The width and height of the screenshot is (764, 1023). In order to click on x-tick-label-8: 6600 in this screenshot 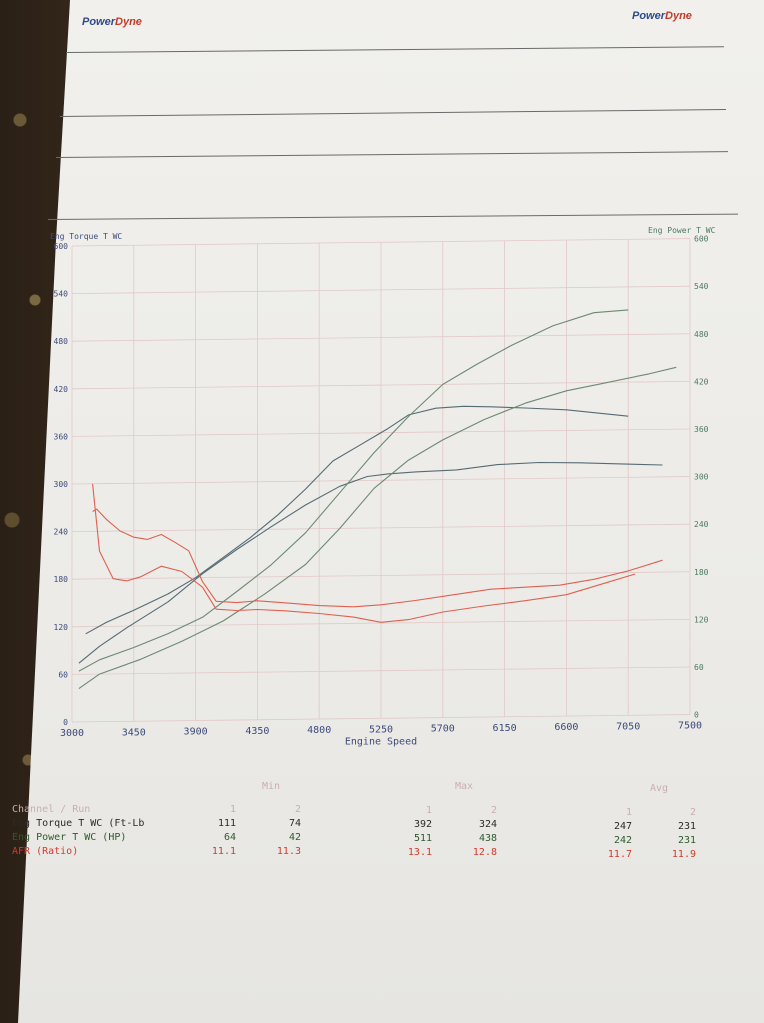, I will do `click(566, 727)`.